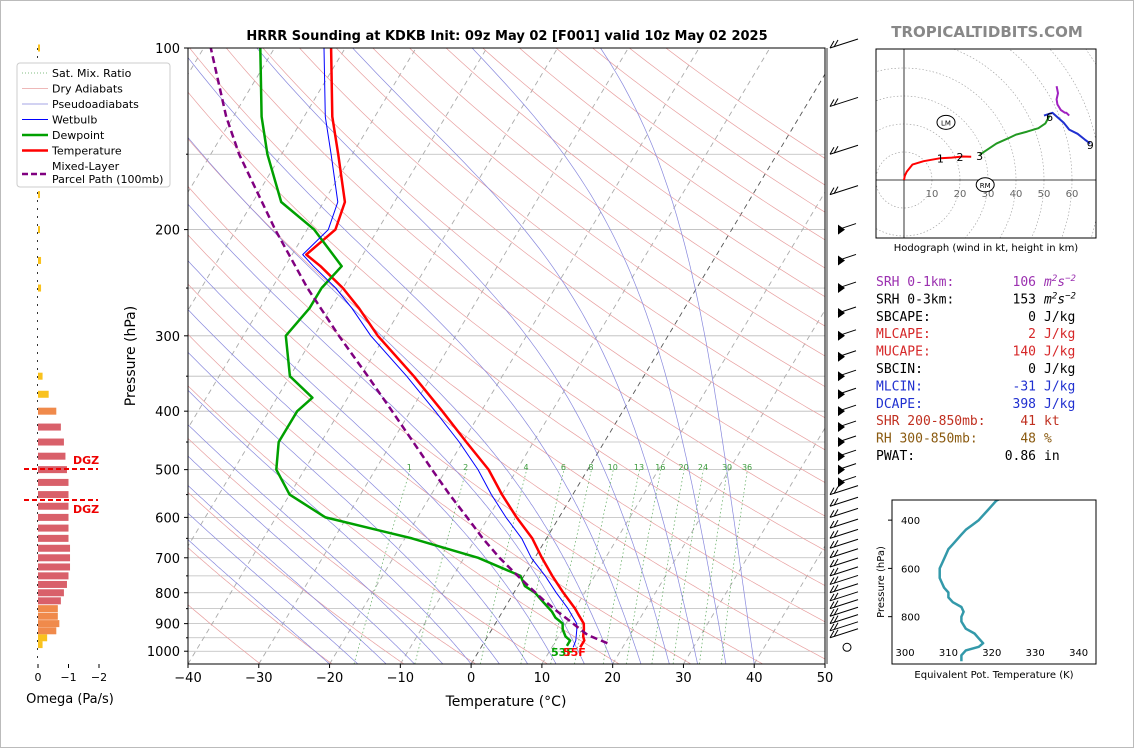 This screenshot has height=748, width=1134. Describe the element at coordinates (988, 194) in the screenshot. I see `hodograph-ring-label: 30` at that location.